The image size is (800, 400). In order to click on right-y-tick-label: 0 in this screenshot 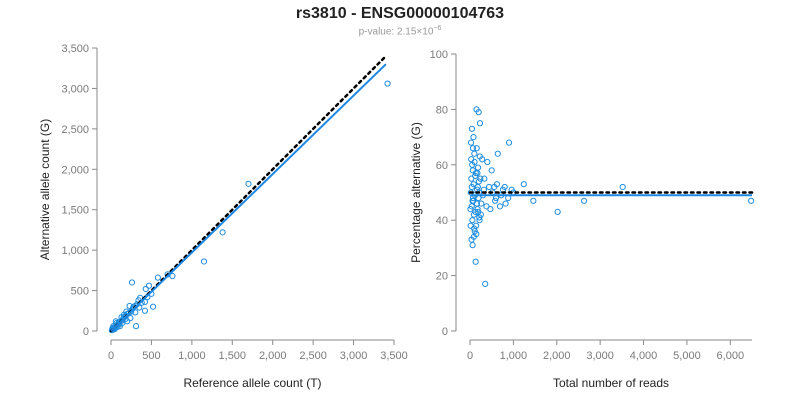, I will do `click(445, 332)`.